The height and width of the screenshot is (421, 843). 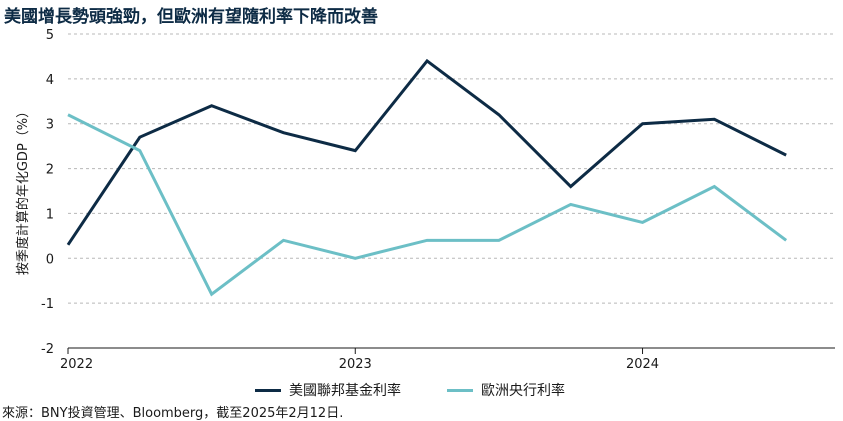 I want to click on x-tick-label-2022: 2022, so click(x=76, y=364).